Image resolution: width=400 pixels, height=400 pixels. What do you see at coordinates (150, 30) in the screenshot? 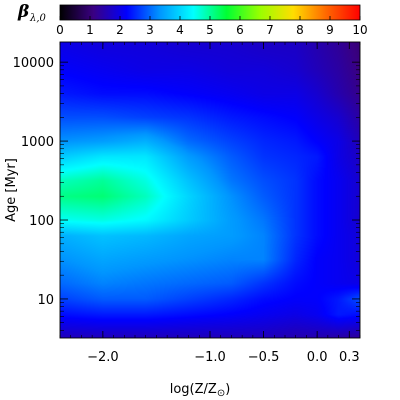
I see `colorbar-tick-label: 3` at bounding box center [150, 30].